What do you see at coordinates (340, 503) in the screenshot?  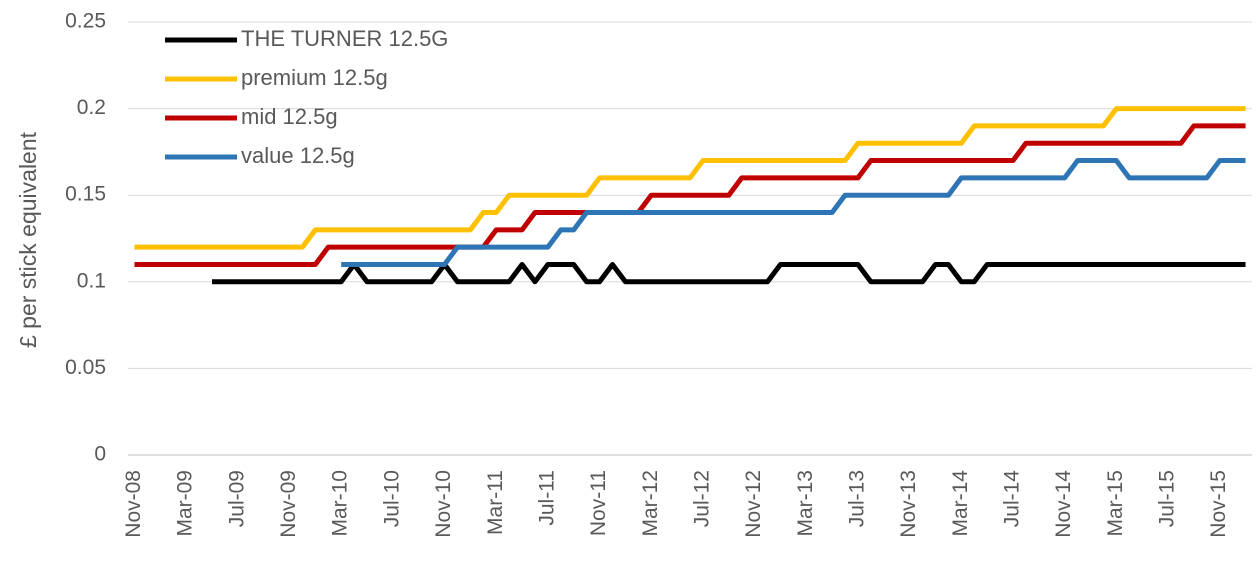 I see `x-tick-label: Mar-10` at bounding box center [340, 503].